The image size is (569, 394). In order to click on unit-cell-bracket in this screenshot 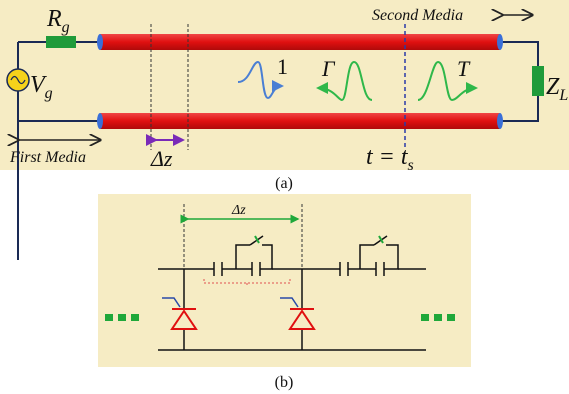, I will do `click(247, 283)`.